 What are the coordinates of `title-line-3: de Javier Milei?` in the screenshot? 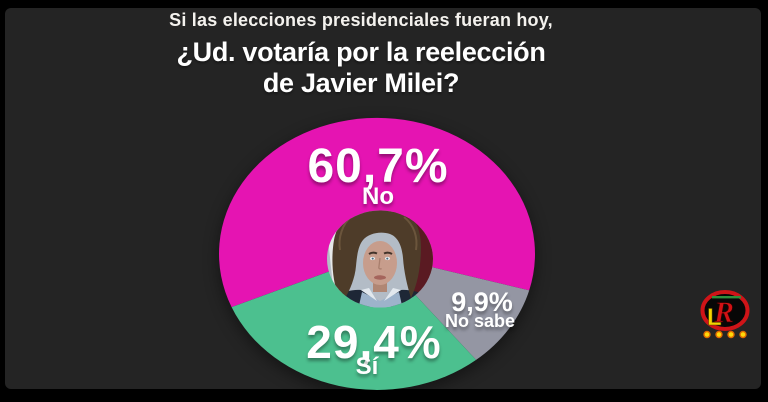 It's located at (361, 83).